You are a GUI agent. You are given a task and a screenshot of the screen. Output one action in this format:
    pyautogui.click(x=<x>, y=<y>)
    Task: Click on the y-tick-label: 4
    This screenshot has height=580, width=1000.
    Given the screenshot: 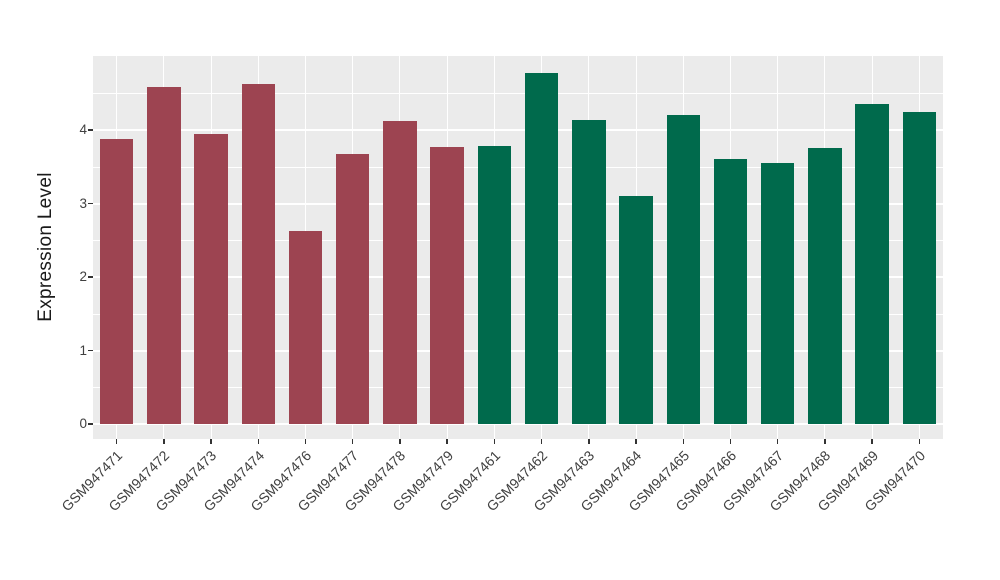 What is the action you would take?
    pyautogui.click(x=83, y=129)
    